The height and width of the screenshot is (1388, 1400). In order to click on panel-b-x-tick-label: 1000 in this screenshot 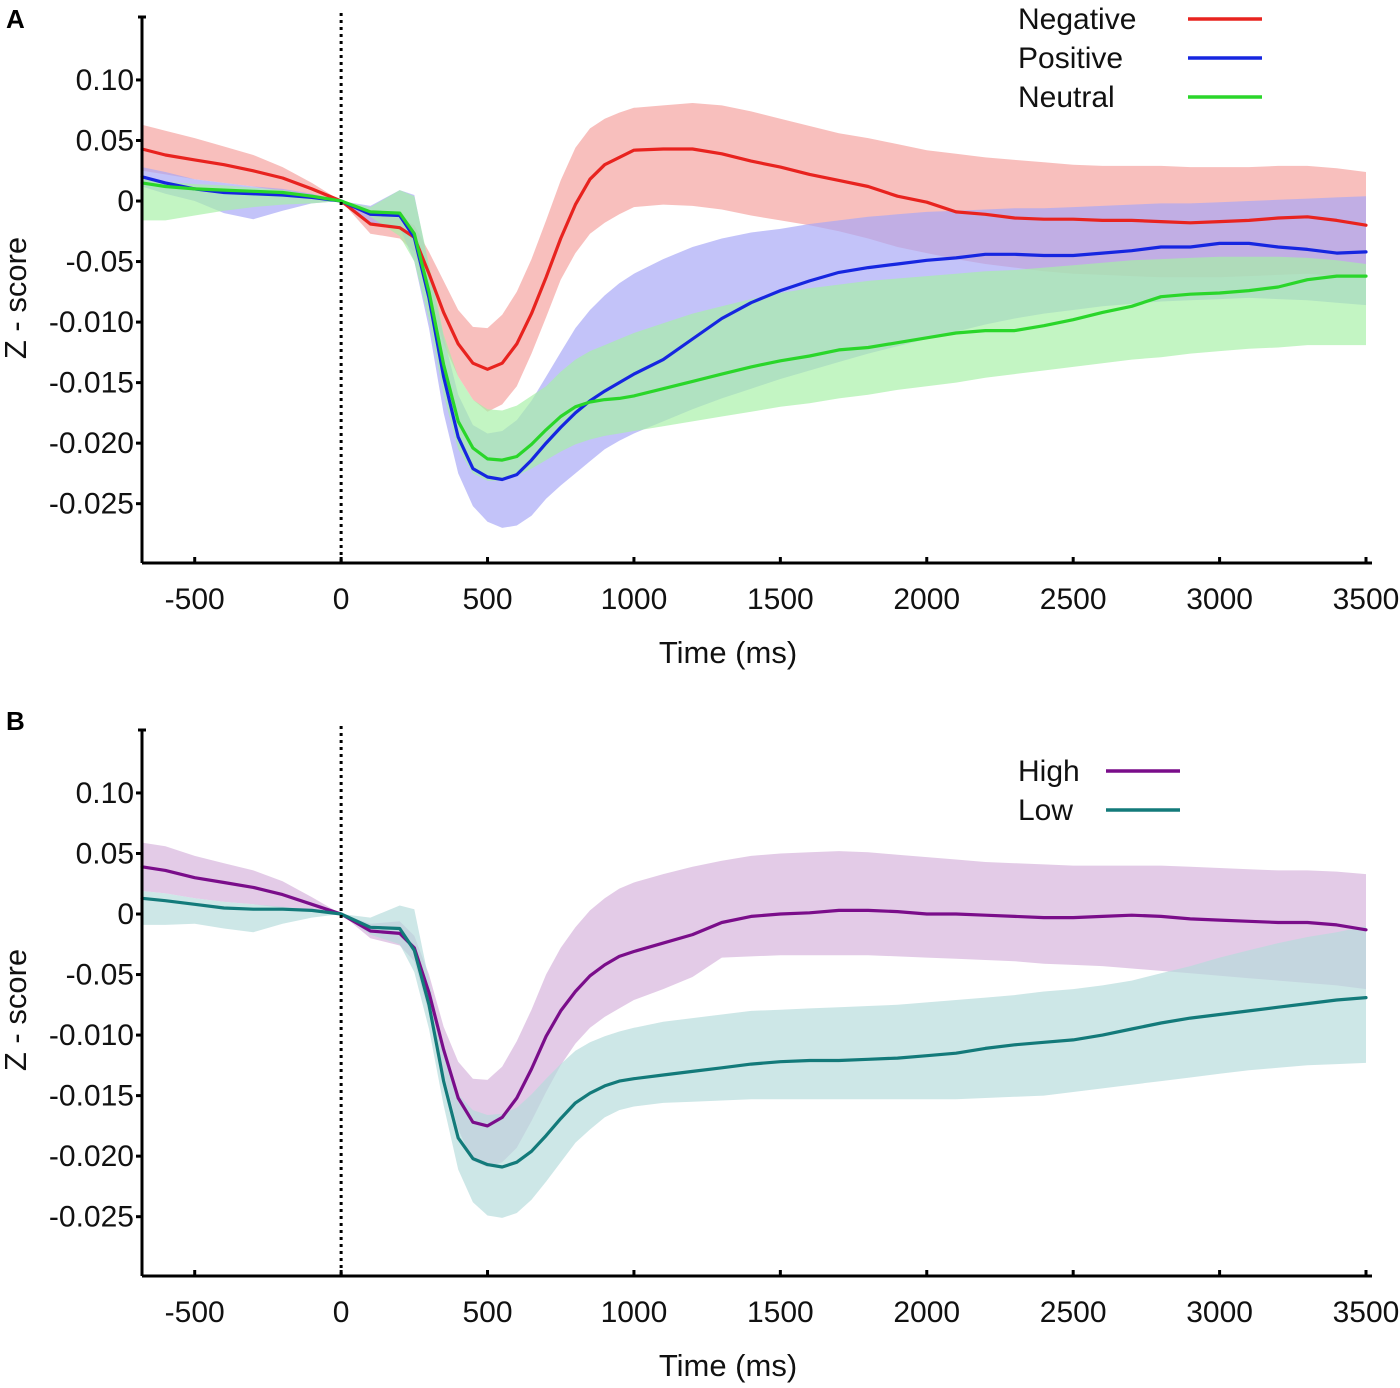, I will do `click(634, 1312)`.